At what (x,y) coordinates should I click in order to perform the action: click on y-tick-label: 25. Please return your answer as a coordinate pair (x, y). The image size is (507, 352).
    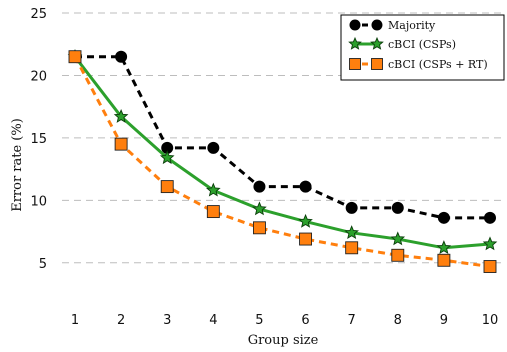
    Looking at the image, I should click on (38, 14).